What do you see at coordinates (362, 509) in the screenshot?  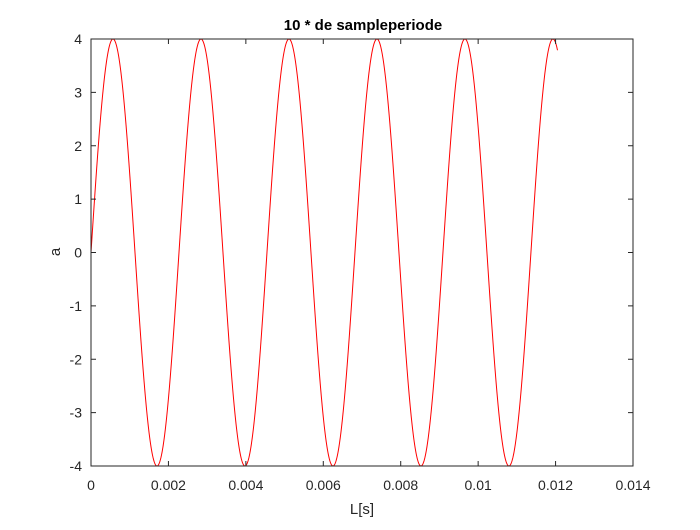 I see `x-axis-label: L[s]` at bounding box center [362, 509].